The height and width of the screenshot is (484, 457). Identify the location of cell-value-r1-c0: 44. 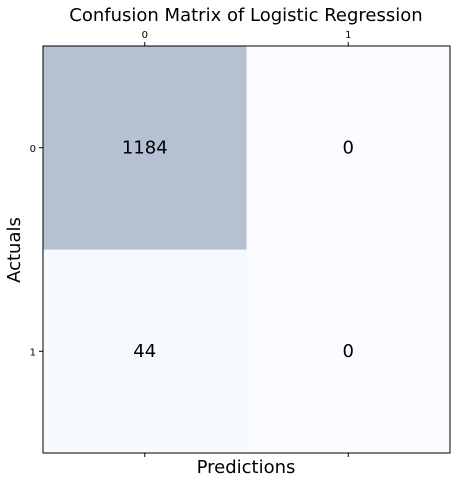
(144, 351).